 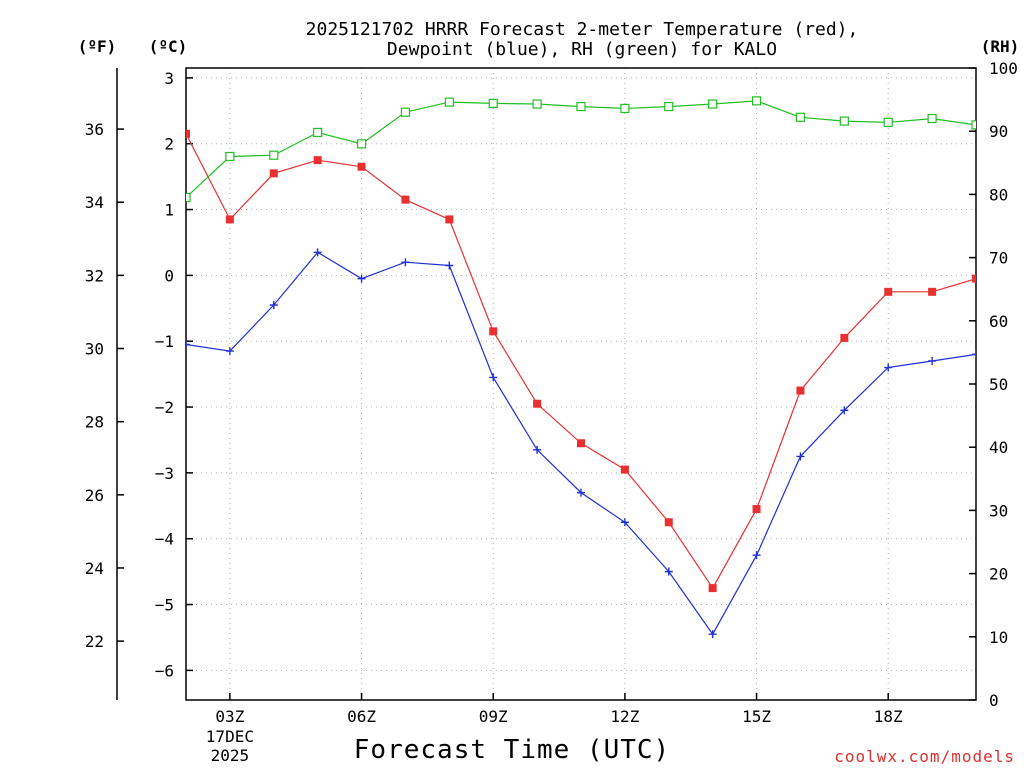 I want to click on rh-tick-label: 80, so click(x=998, y=194).